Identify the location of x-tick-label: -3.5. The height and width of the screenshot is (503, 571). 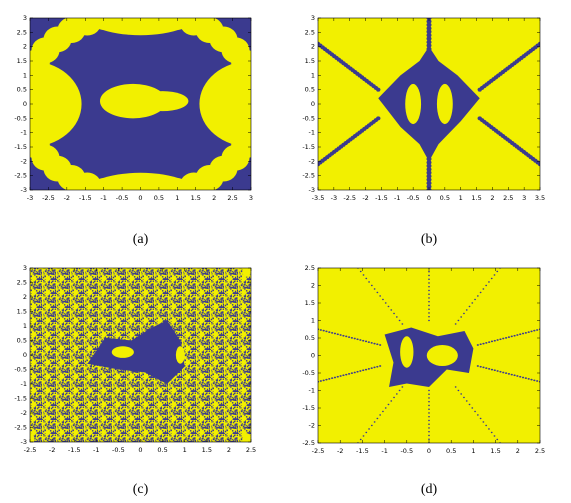
(318, 198).